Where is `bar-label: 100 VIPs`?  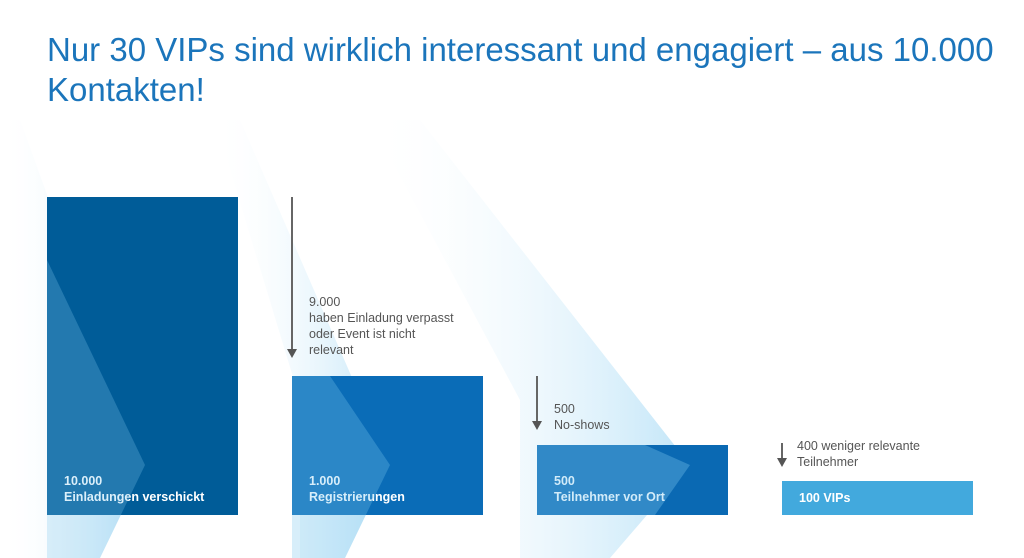
bar-label: 100 VIPs is located at coordinates (825, 498).